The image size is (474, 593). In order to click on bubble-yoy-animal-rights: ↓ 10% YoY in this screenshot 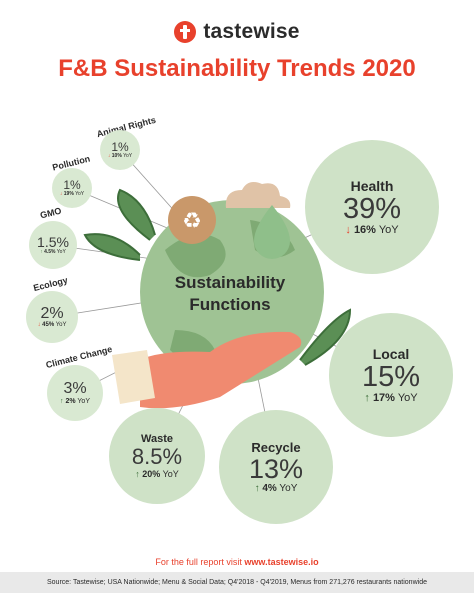, I will do `click(120, 156)`.